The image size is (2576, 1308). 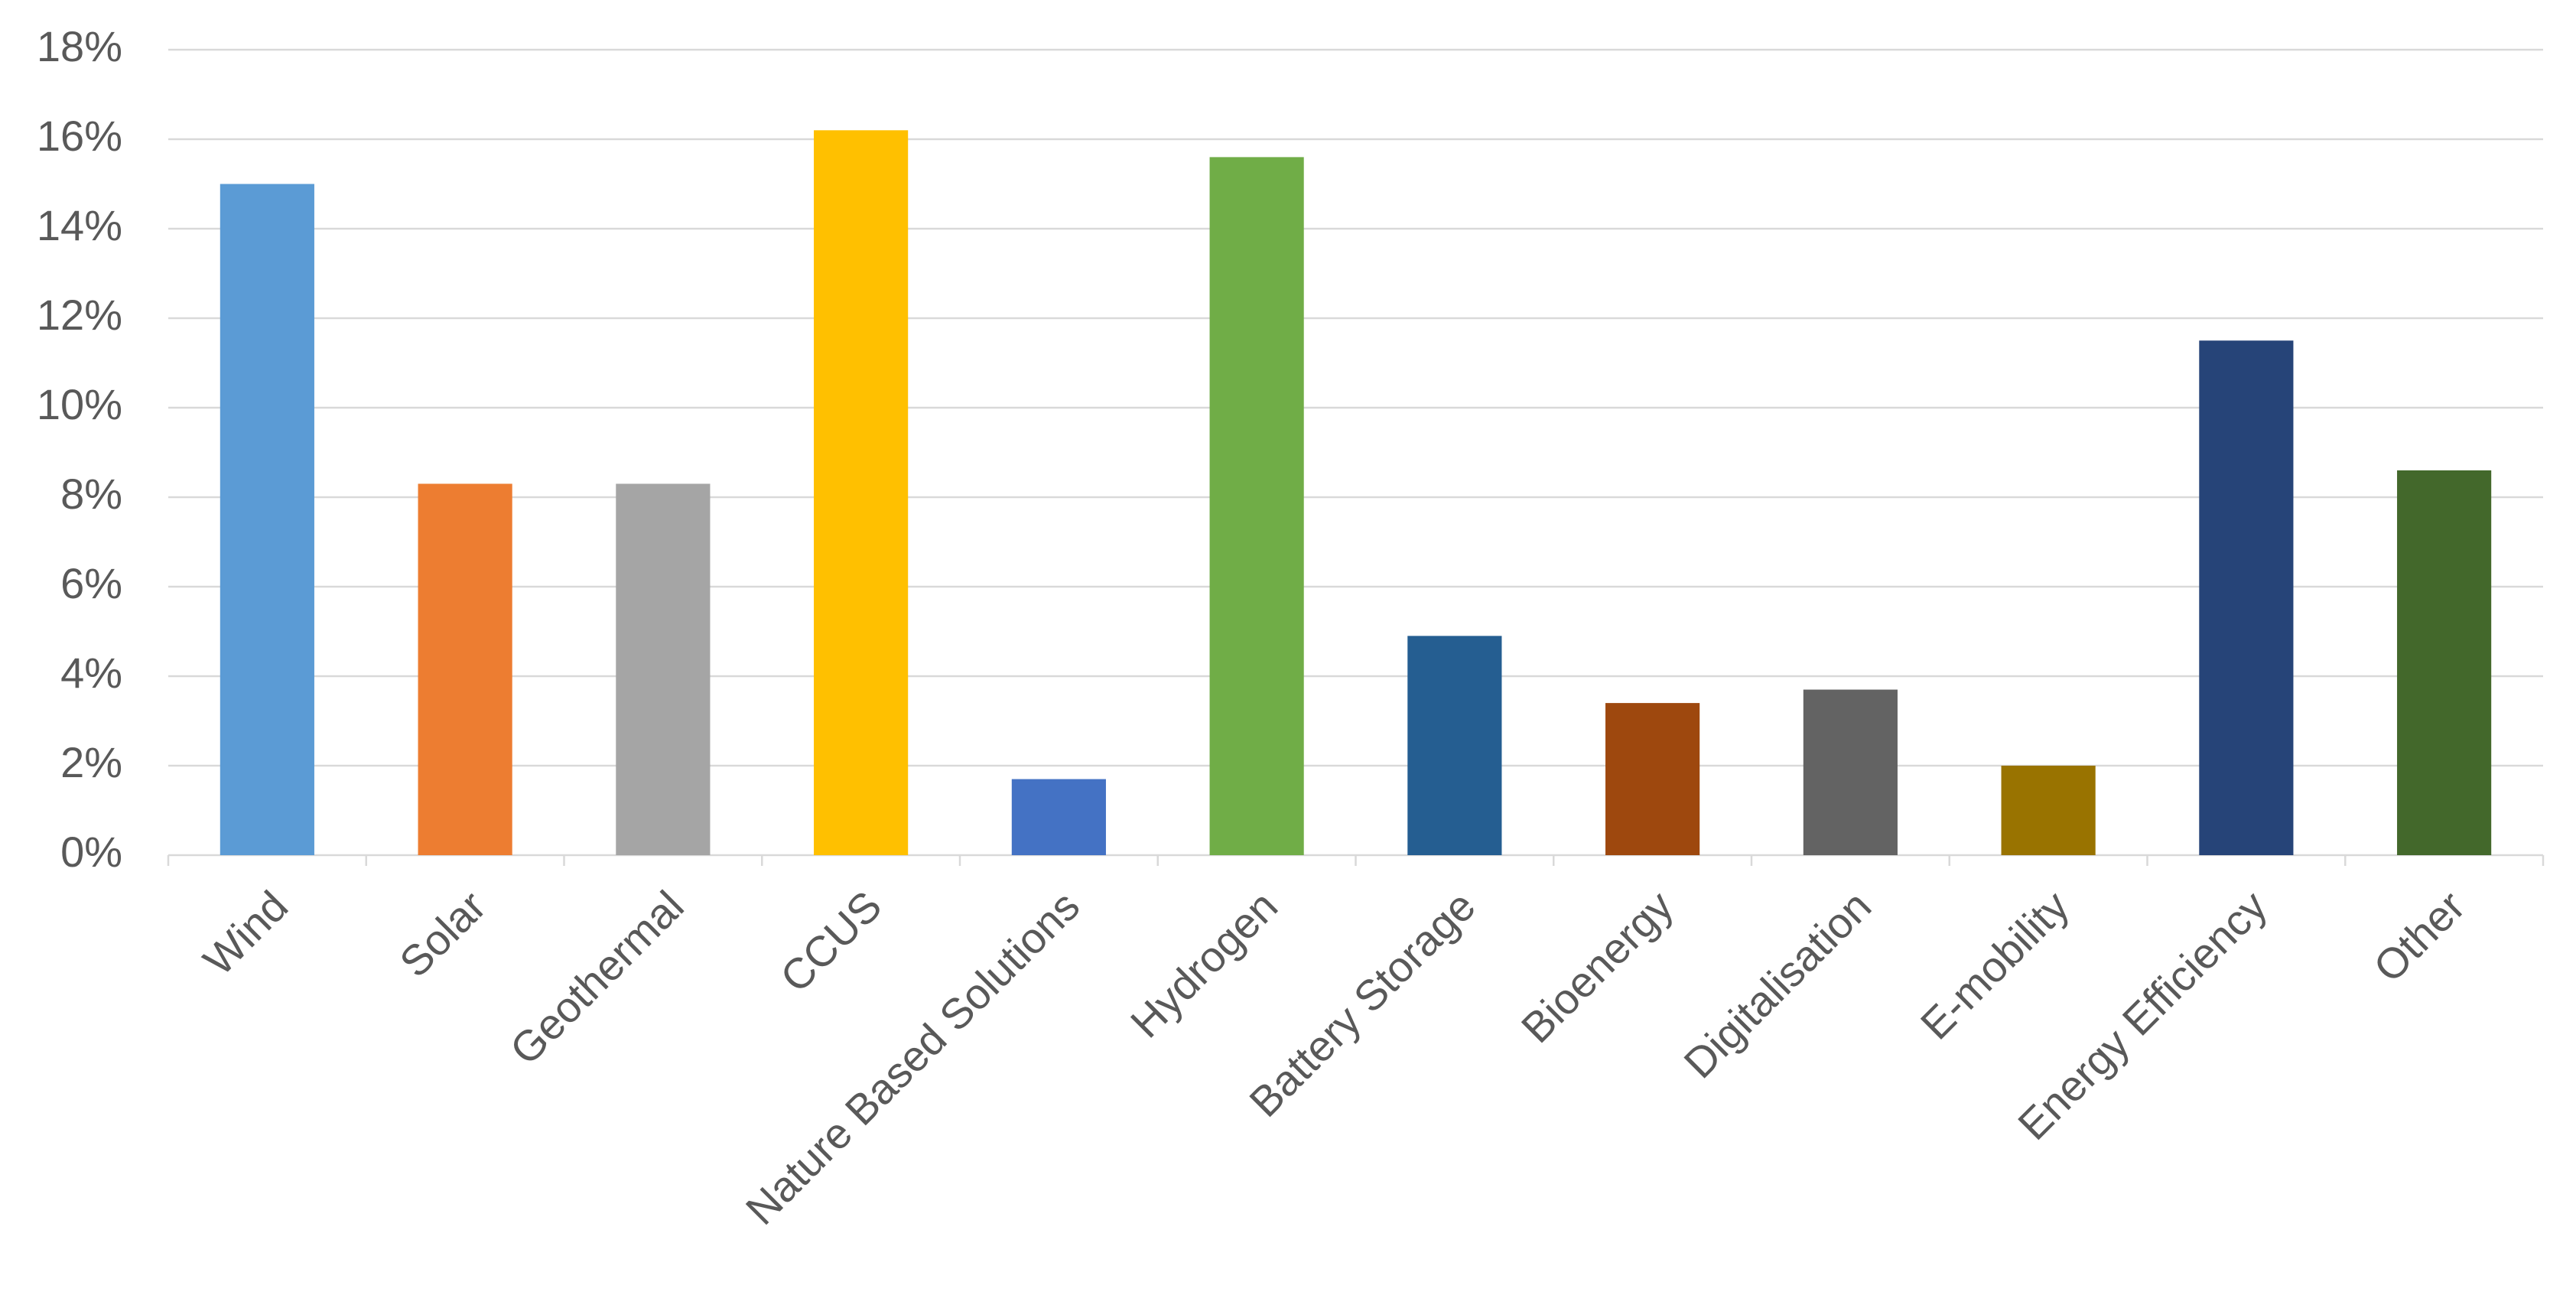 I want to click on x-tick-label: Solar, so click(x=442, y=934).